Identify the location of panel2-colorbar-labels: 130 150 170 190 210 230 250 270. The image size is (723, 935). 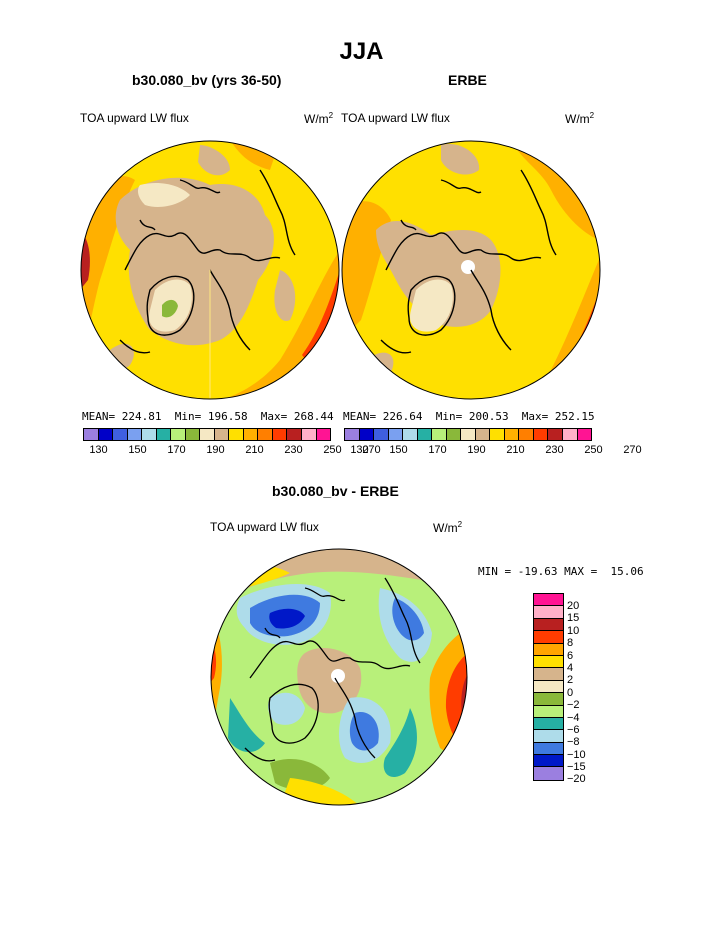
(496, 450).